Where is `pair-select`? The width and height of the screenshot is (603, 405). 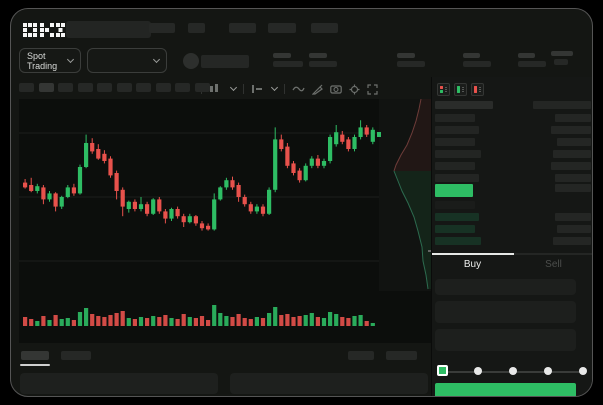 pair-select is located at coordinates (127, 60).